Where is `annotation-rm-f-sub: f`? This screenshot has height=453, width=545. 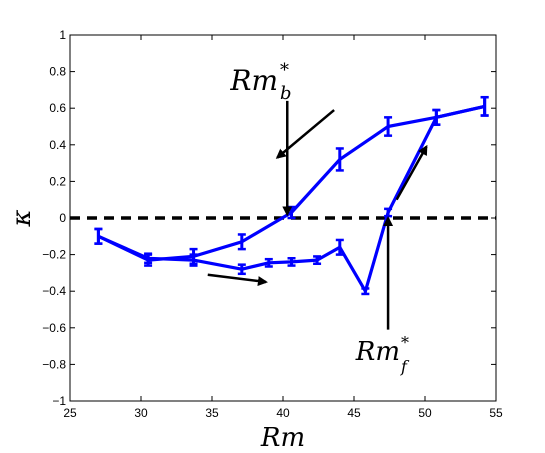
annotation-rm-f-sub: f is located at coordinates (405, 366).